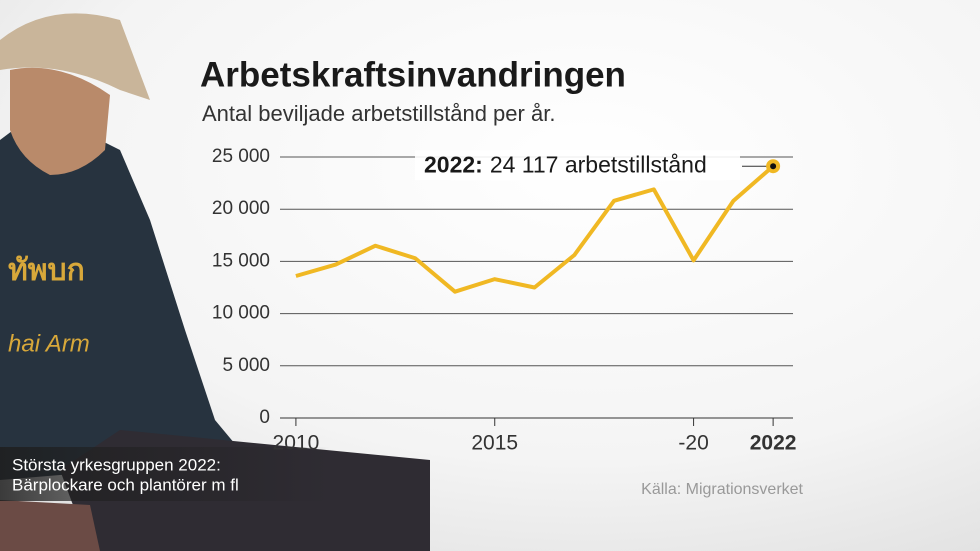 The width and height of the screenshot is (980, 551). I want to click on data-line, so click(535, 229).